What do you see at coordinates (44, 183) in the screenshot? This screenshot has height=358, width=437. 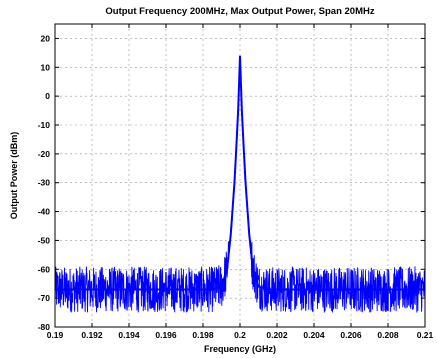 I see `y-tick-label: -30` at bounding box center [44, 183].